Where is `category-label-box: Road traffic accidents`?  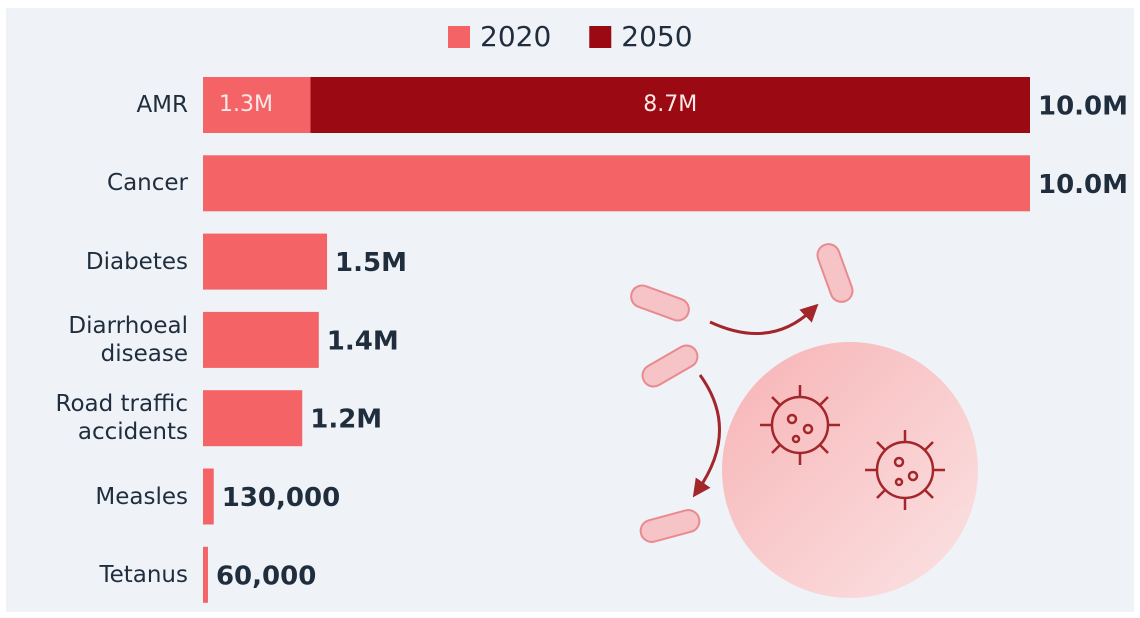
category-label-box: Road traffic accidents is located at coordinates (121, 418).